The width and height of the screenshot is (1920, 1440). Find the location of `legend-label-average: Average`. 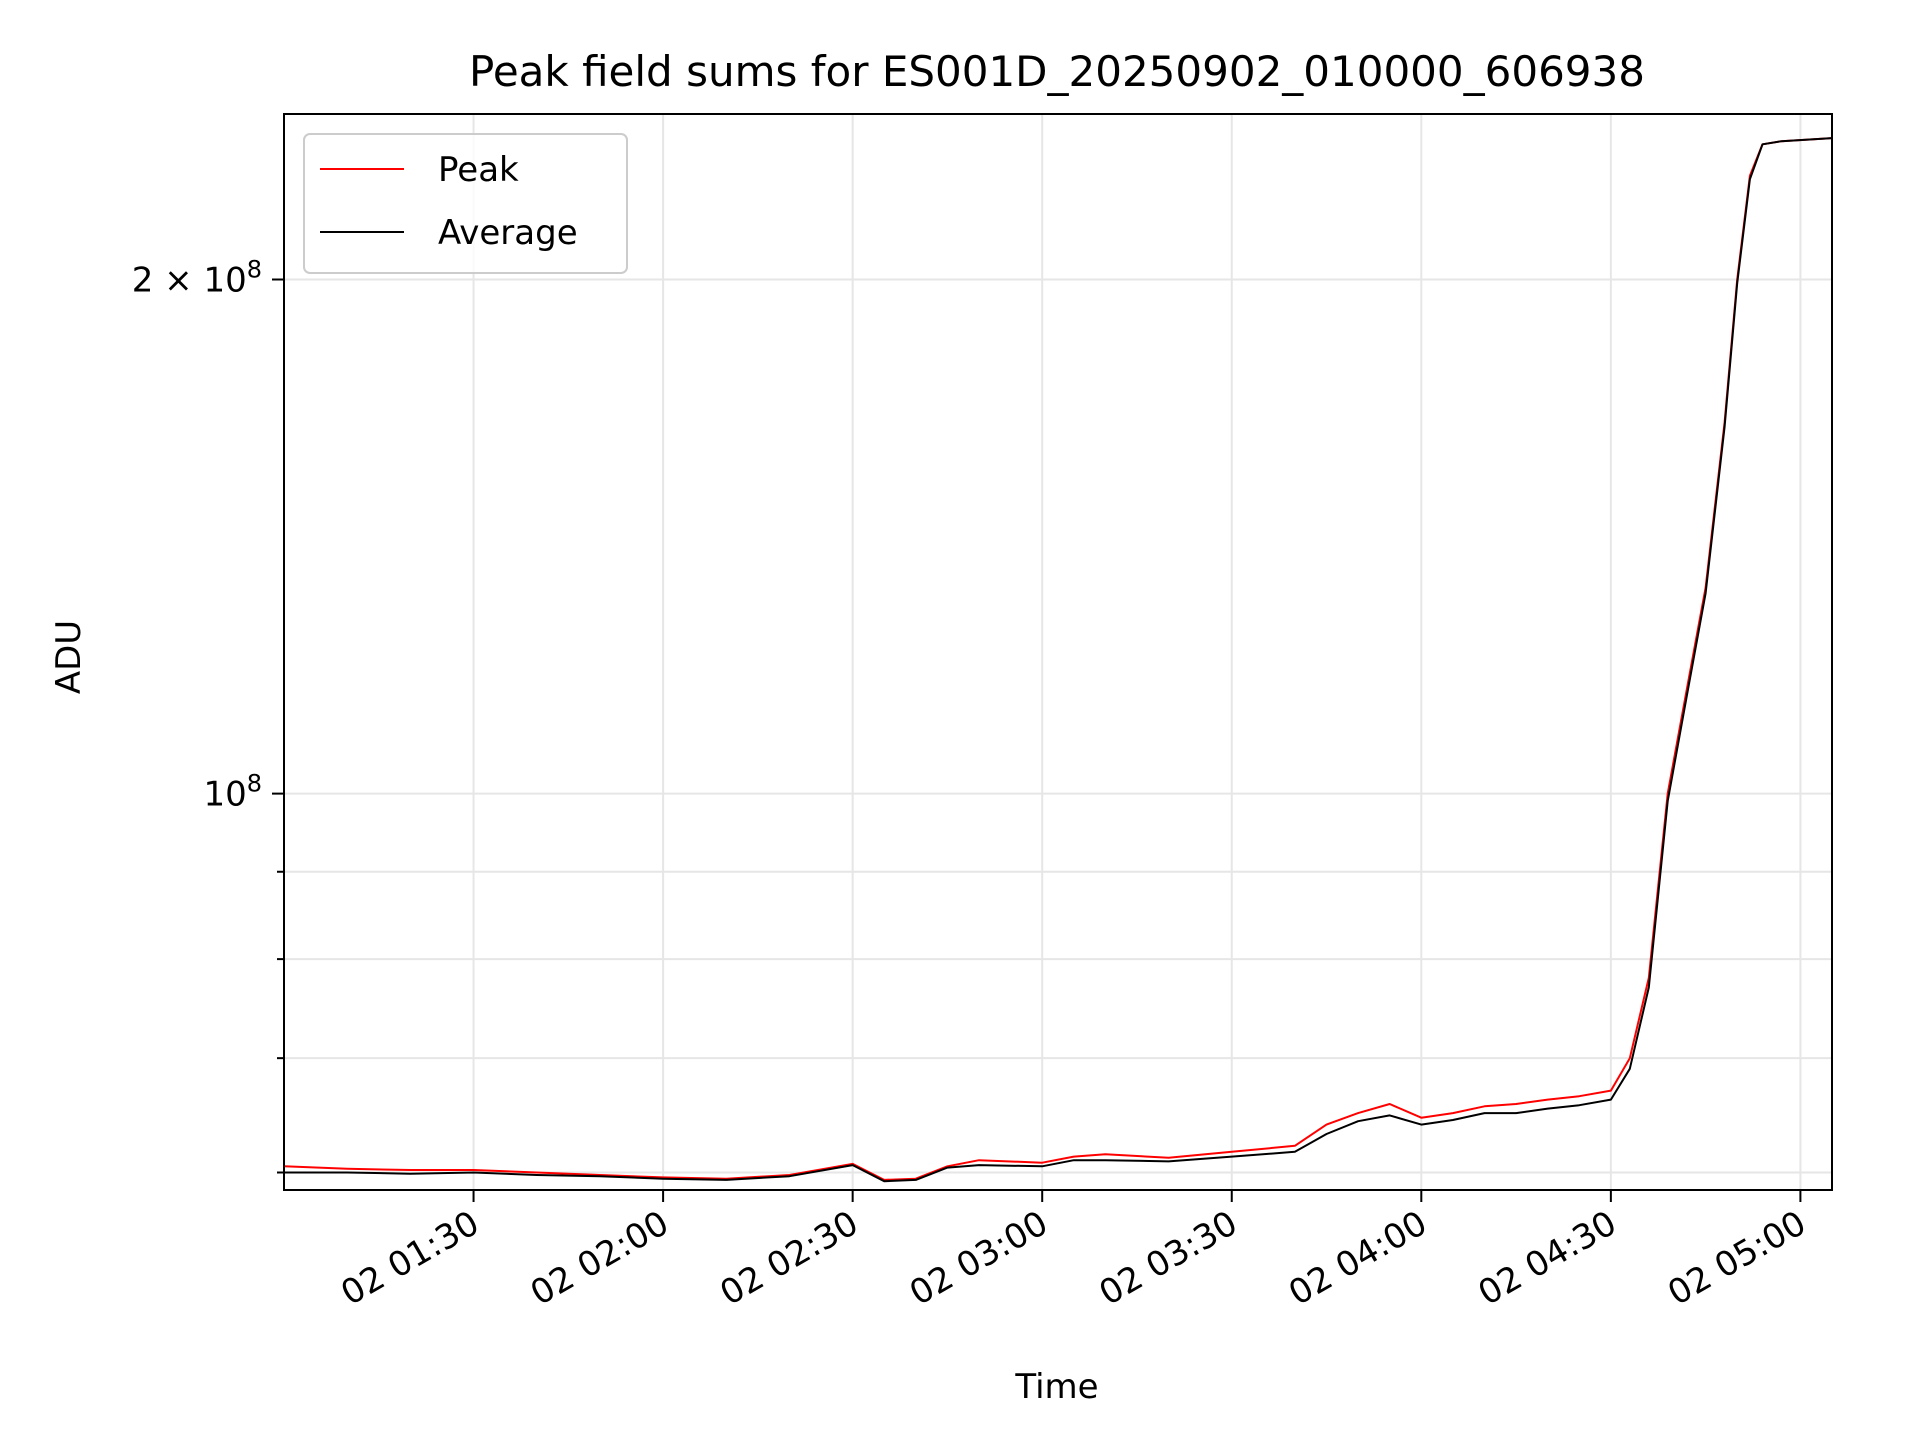

legend-label-average: Average is located at coordinates (508, 233).